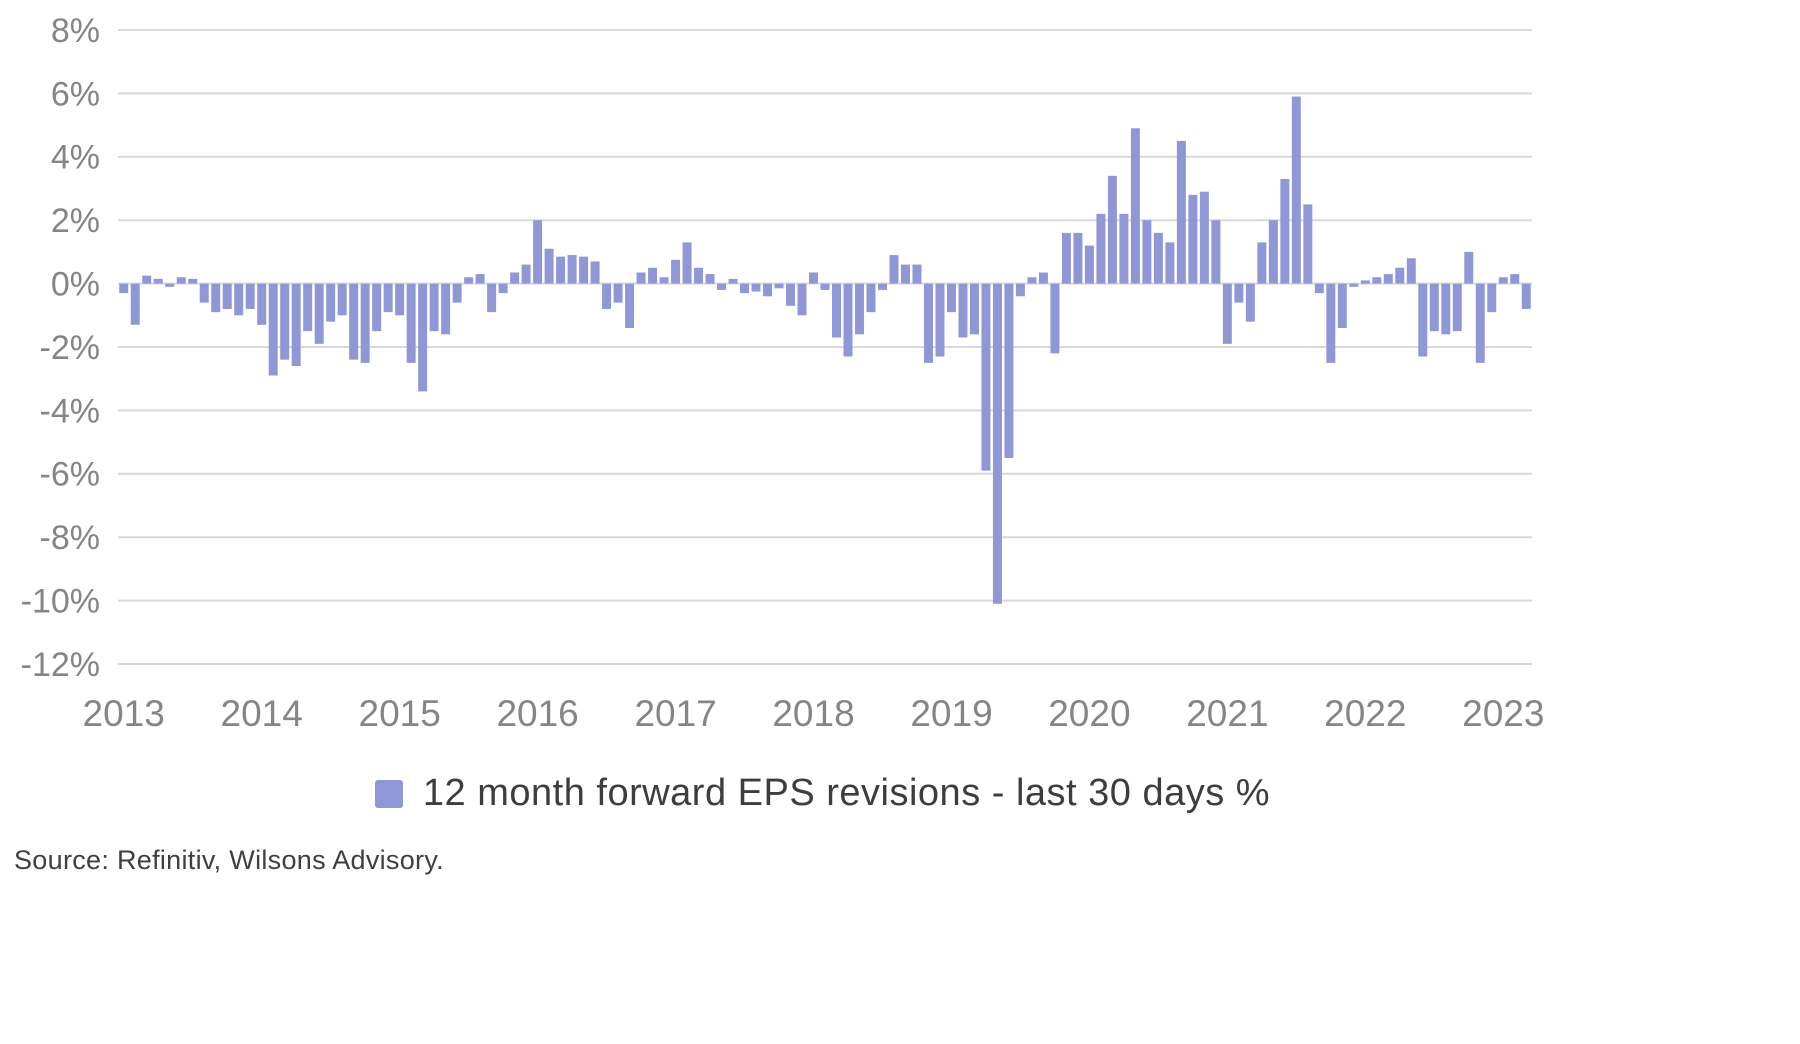  Describe the element at coordinates (124, 713) in the screenshot. I see `x-tick-label: 2013` at that location.